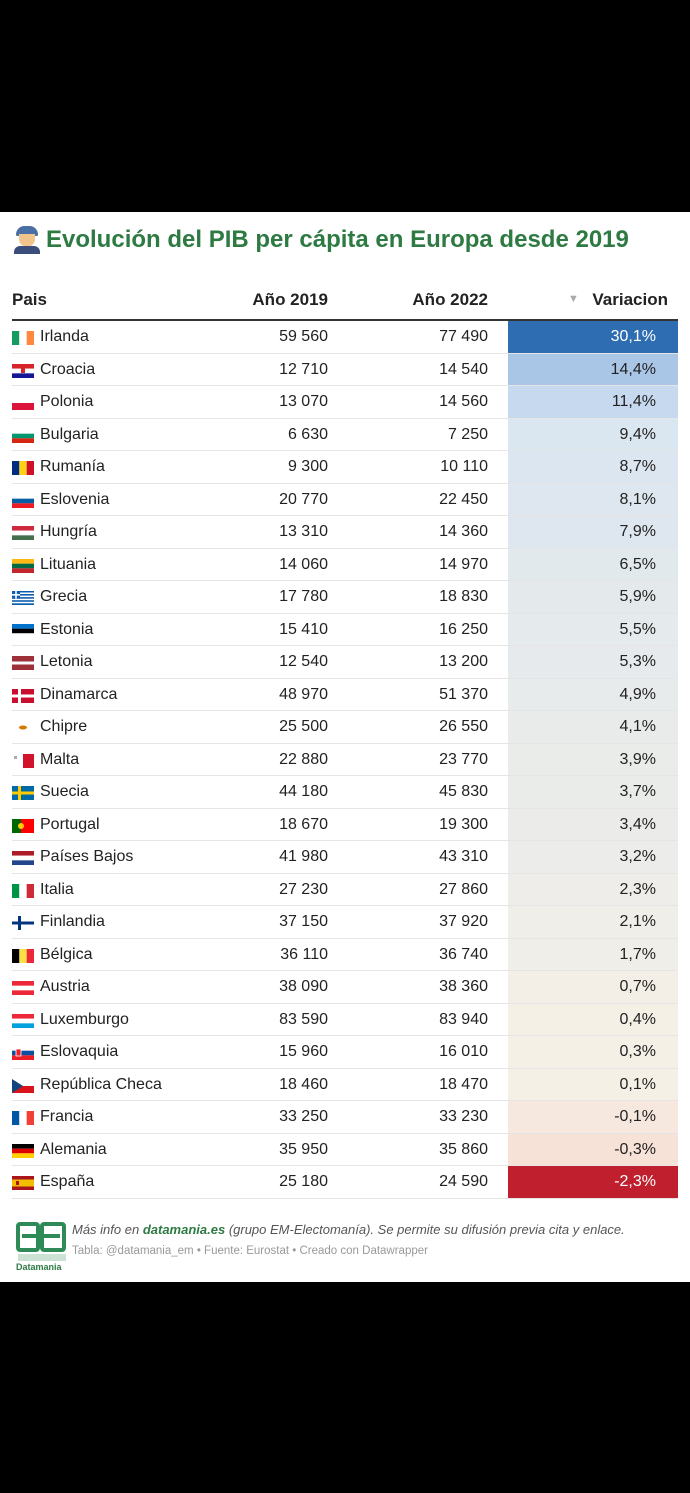  I want to click on variation-value: 7,9%, so click(637, 531).